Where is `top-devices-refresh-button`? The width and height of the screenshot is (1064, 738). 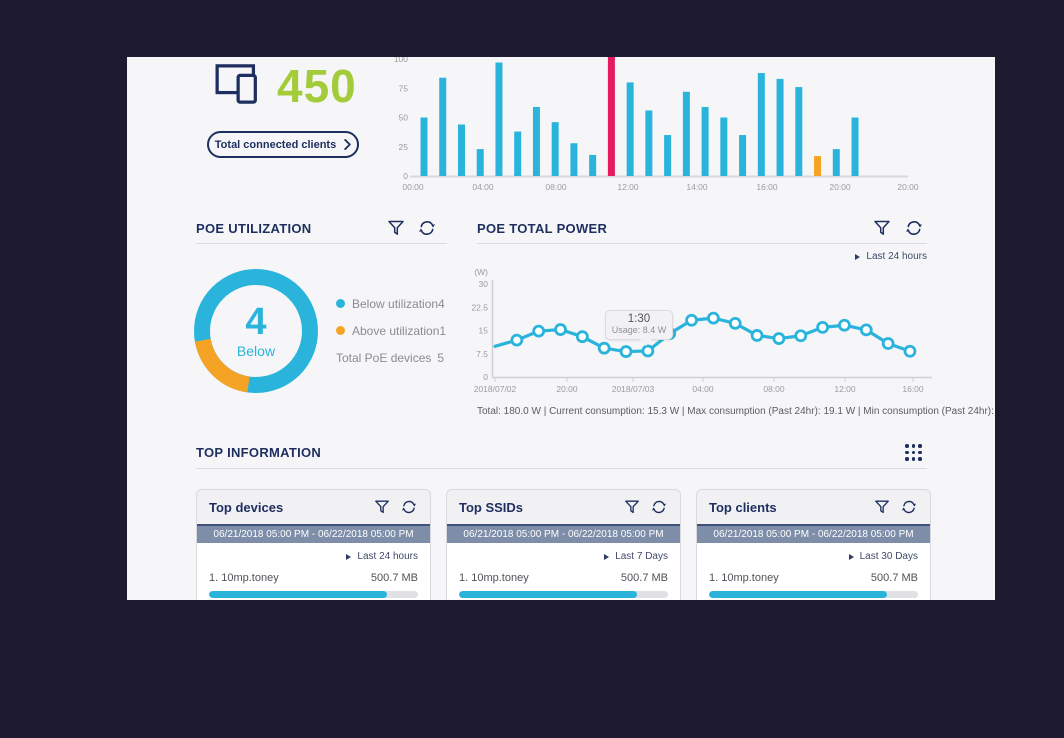 top-devices-refresh-button is located at coordinates (409, 507).